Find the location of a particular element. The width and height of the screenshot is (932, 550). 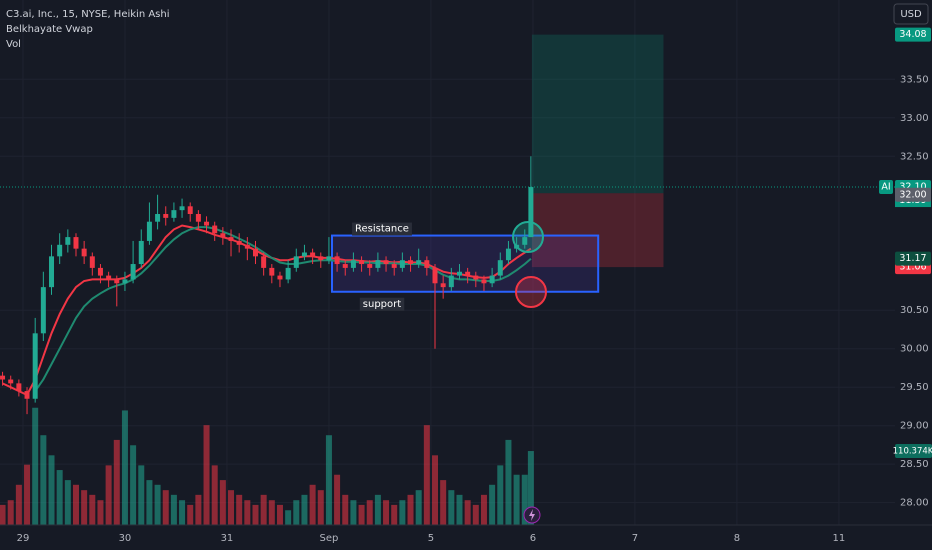

target-price-tag-bg is located at coordinates (913, 34).